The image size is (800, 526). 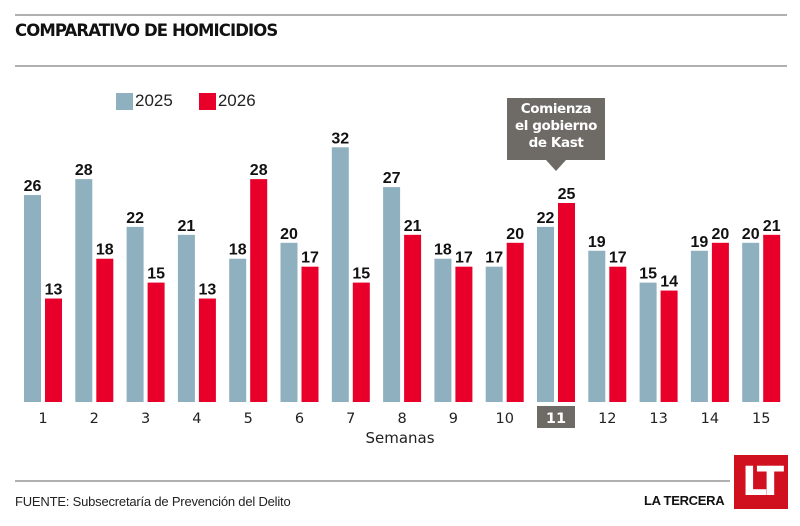 What do you see at coordinates (443, 250) in the screenshot?
I see `value-label-2025-week-9: 18` at bounding box center [443, 250].